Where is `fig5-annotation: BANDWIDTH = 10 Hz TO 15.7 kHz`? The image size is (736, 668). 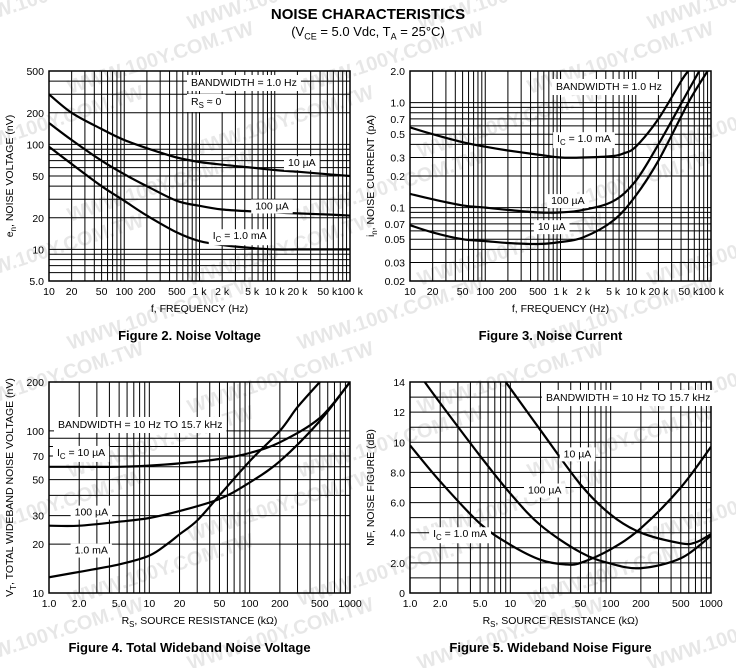
fig5-annotation: BANDWIDTH = 10 Hz TO 15.7 kHz is located at coordinates (628, 398).